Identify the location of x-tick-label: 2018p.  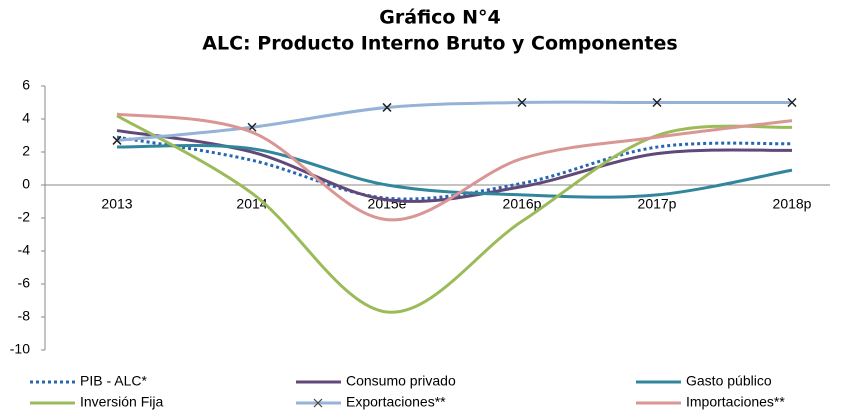
(792, 204).